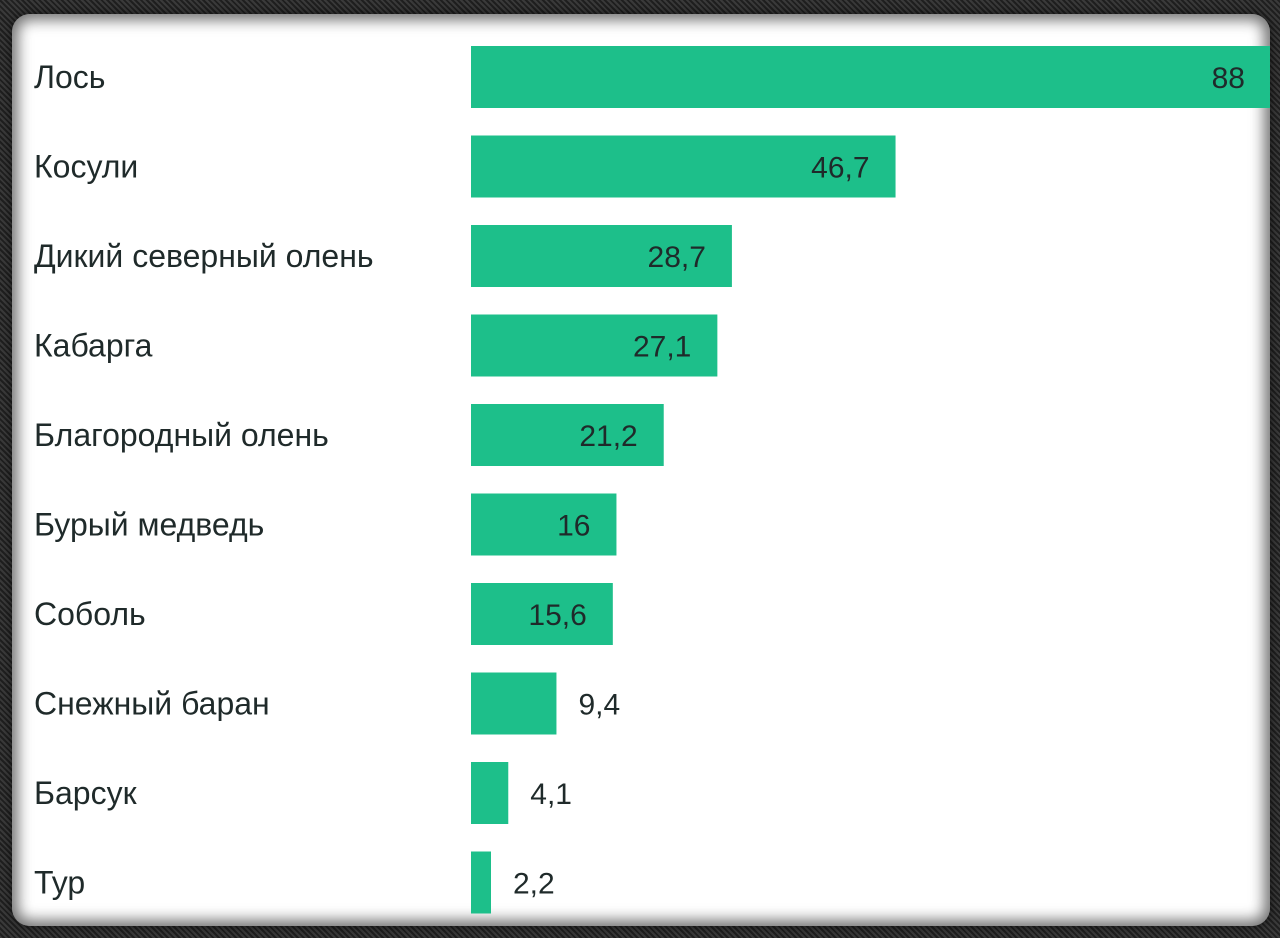  I want to click on value-label: 88, so click(1228, 78).